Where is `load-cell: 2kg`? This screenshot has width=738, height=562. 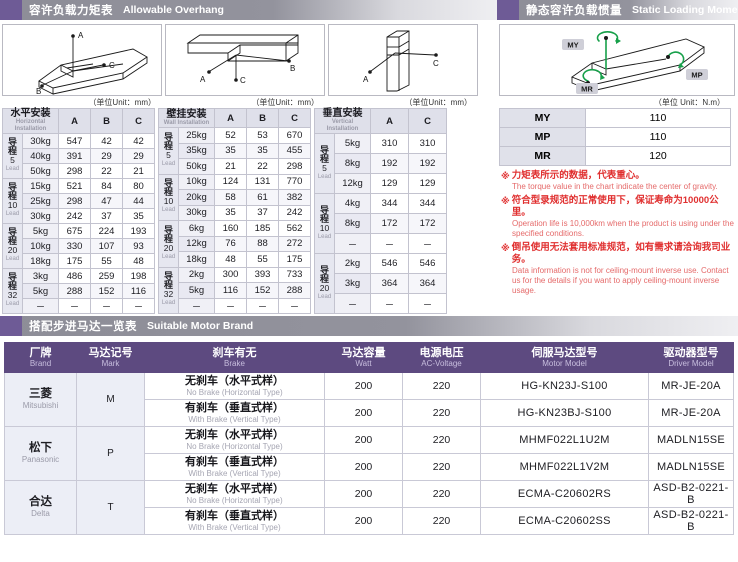
load-cell: 2kg is located at coordinates (352, 263).